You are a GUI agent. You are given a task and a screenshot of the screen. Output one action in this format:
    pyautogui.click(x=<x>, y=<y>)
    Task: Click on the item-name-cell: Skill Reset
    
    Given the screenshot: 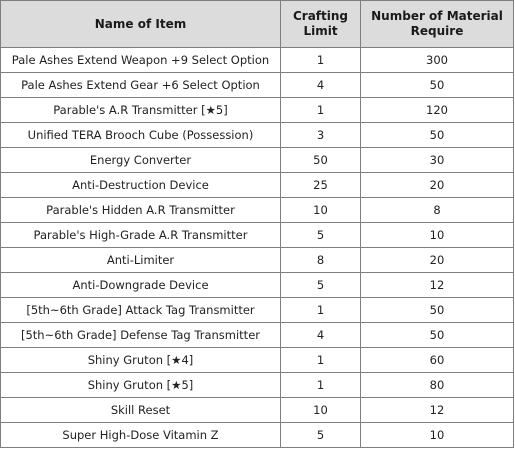 What is the action you would take?
    pyautogui.click(x=140, y=410)
    